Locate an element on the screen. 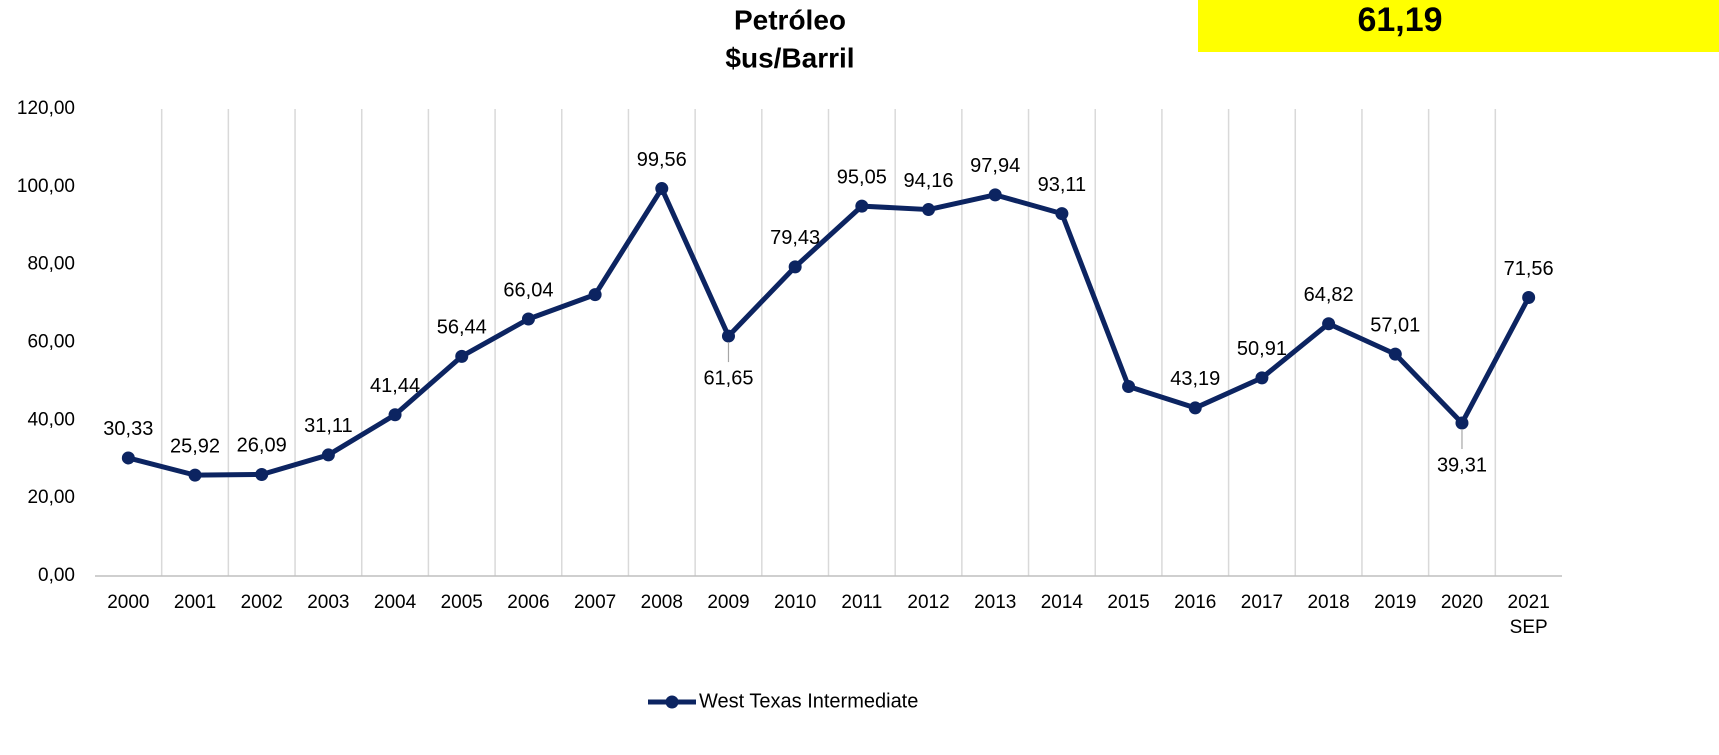 Image resolution: width=1719 pixels, height=755 pixels. data-label: 30,33 is located at coordinates (128, 429).